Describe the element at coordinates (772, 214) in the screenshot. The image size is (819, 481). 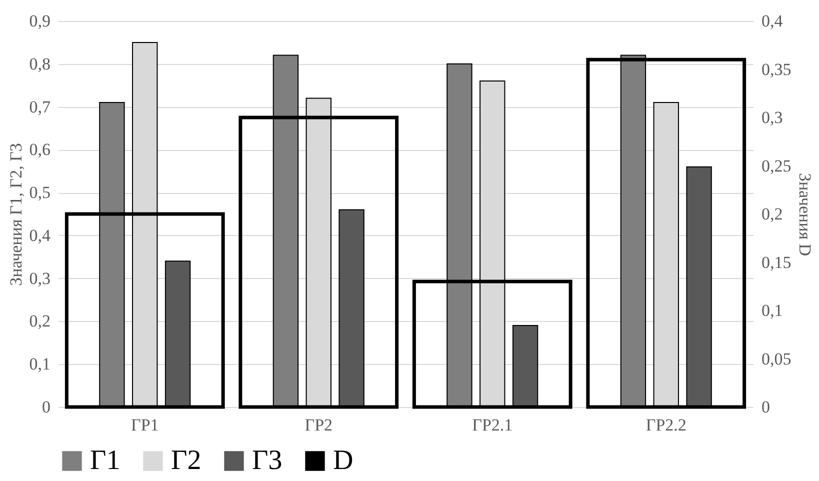
I see `y2-tick-label: 0,2` at that location.